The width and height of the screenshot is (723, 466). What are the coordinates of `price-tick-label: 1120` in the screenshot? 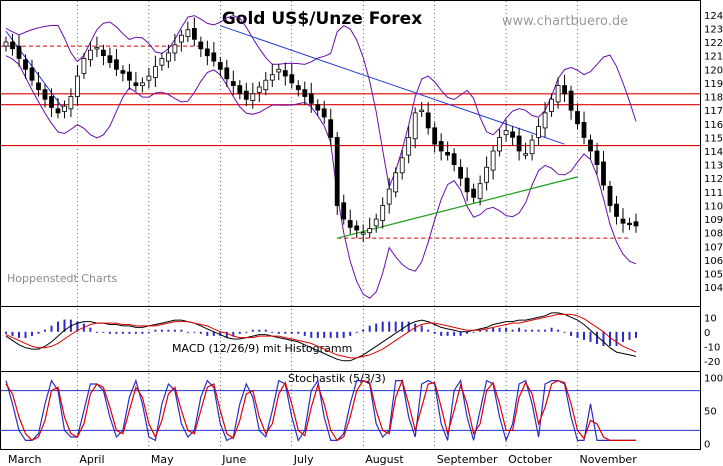 It's located at (713, 179).